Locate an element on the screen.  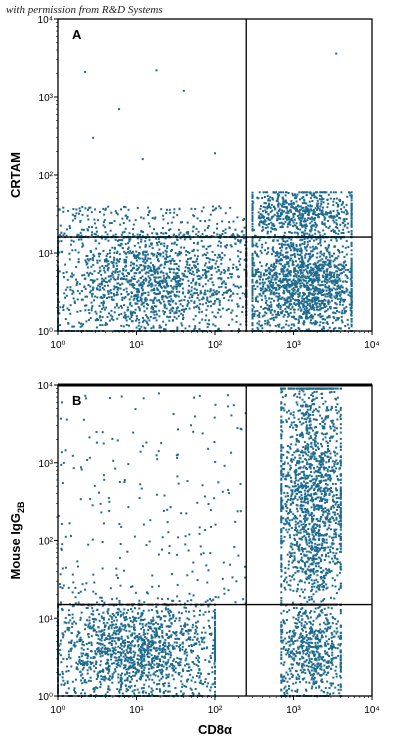
y-tick-label: 10¹ is located at coordinates (46, 254).